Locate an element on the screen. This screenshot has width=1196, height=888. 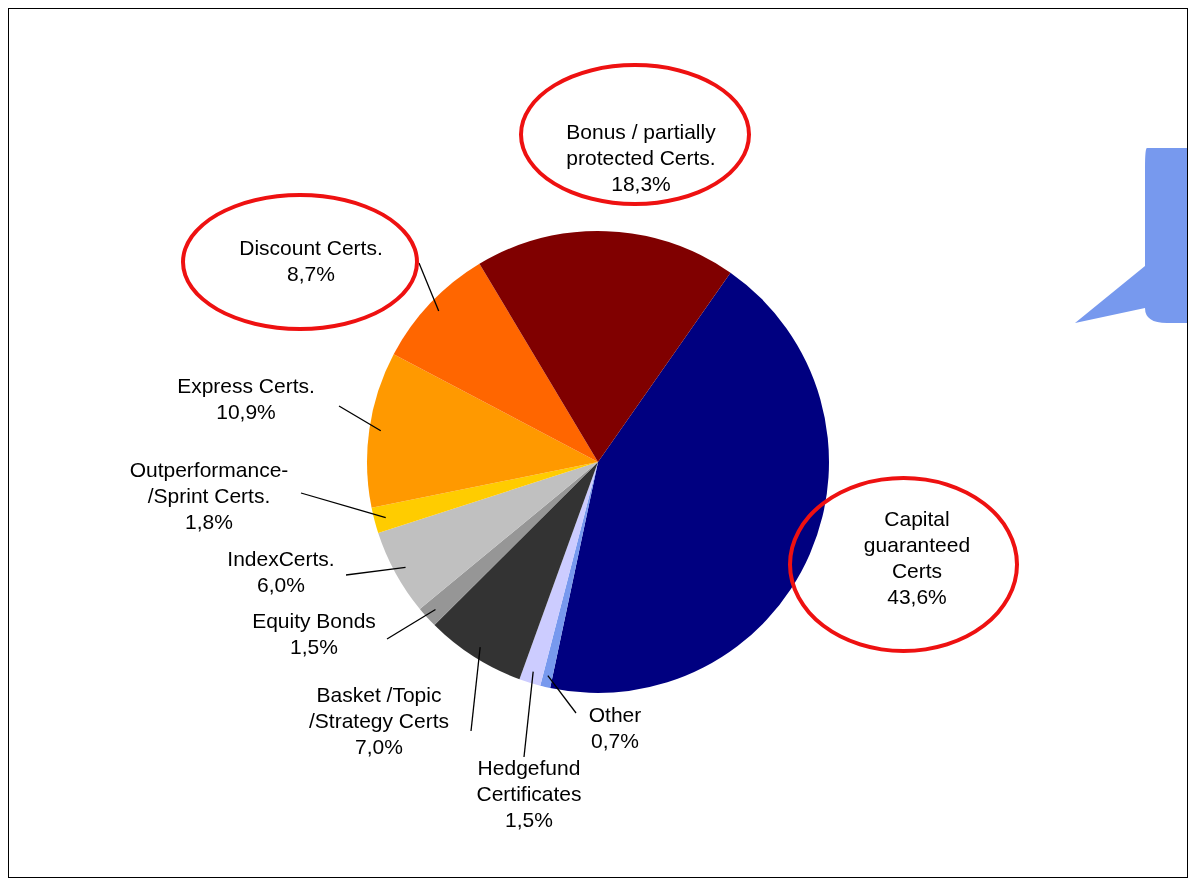
slice-label: Other is located at coordinates (615, 715).